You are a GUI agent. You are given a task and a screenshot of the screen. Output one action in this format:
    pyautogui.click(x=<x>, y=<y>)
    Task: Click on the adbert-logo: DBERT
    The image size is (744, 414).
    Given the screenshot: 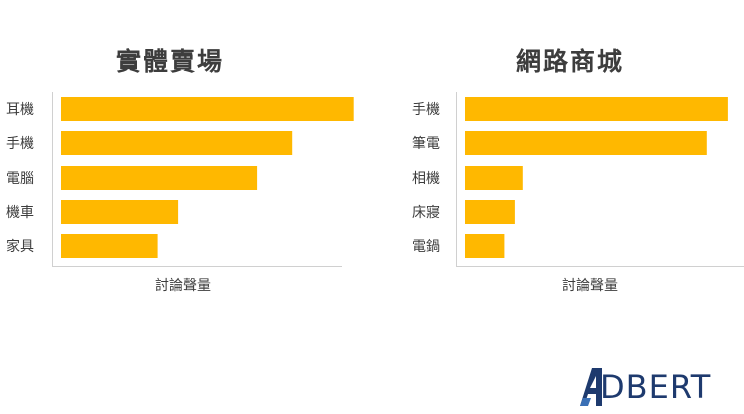 What is the action you would take?
    pyautogui.click(x=660, y=387)
    